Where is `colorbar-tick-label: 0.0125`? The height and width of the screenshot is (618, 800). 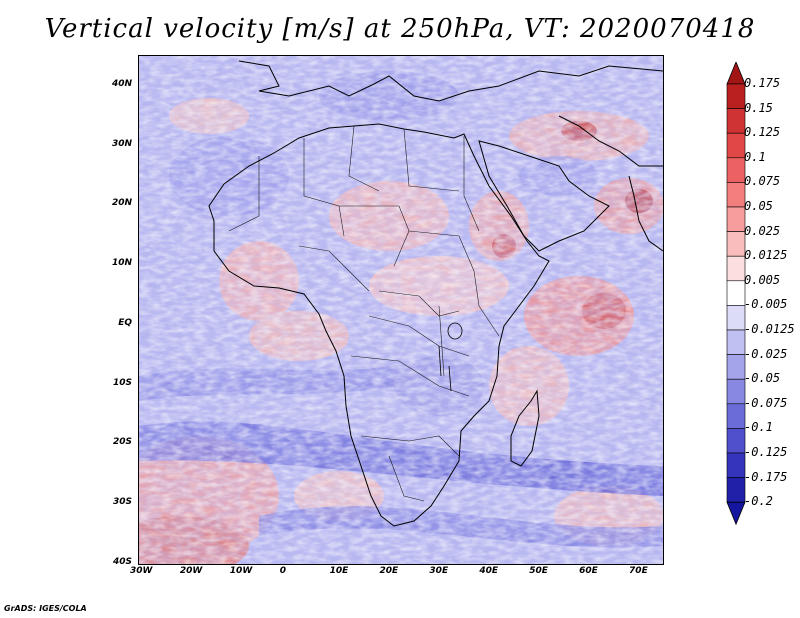
colorbar-tick-label: 0.0125 is located at coordinates (766, 255).